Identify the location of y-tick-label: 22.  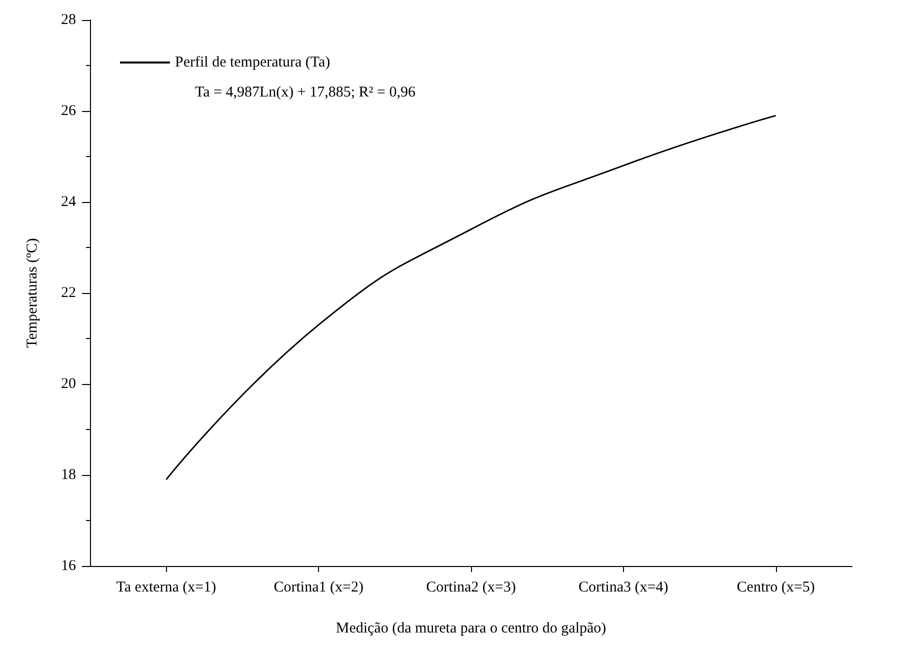
(68, 293).